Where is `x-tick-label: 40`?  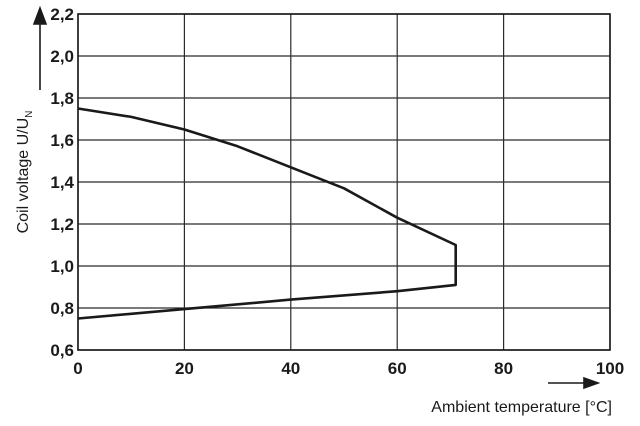 x-tick-label: 40 is located at coordinates (290, 368).